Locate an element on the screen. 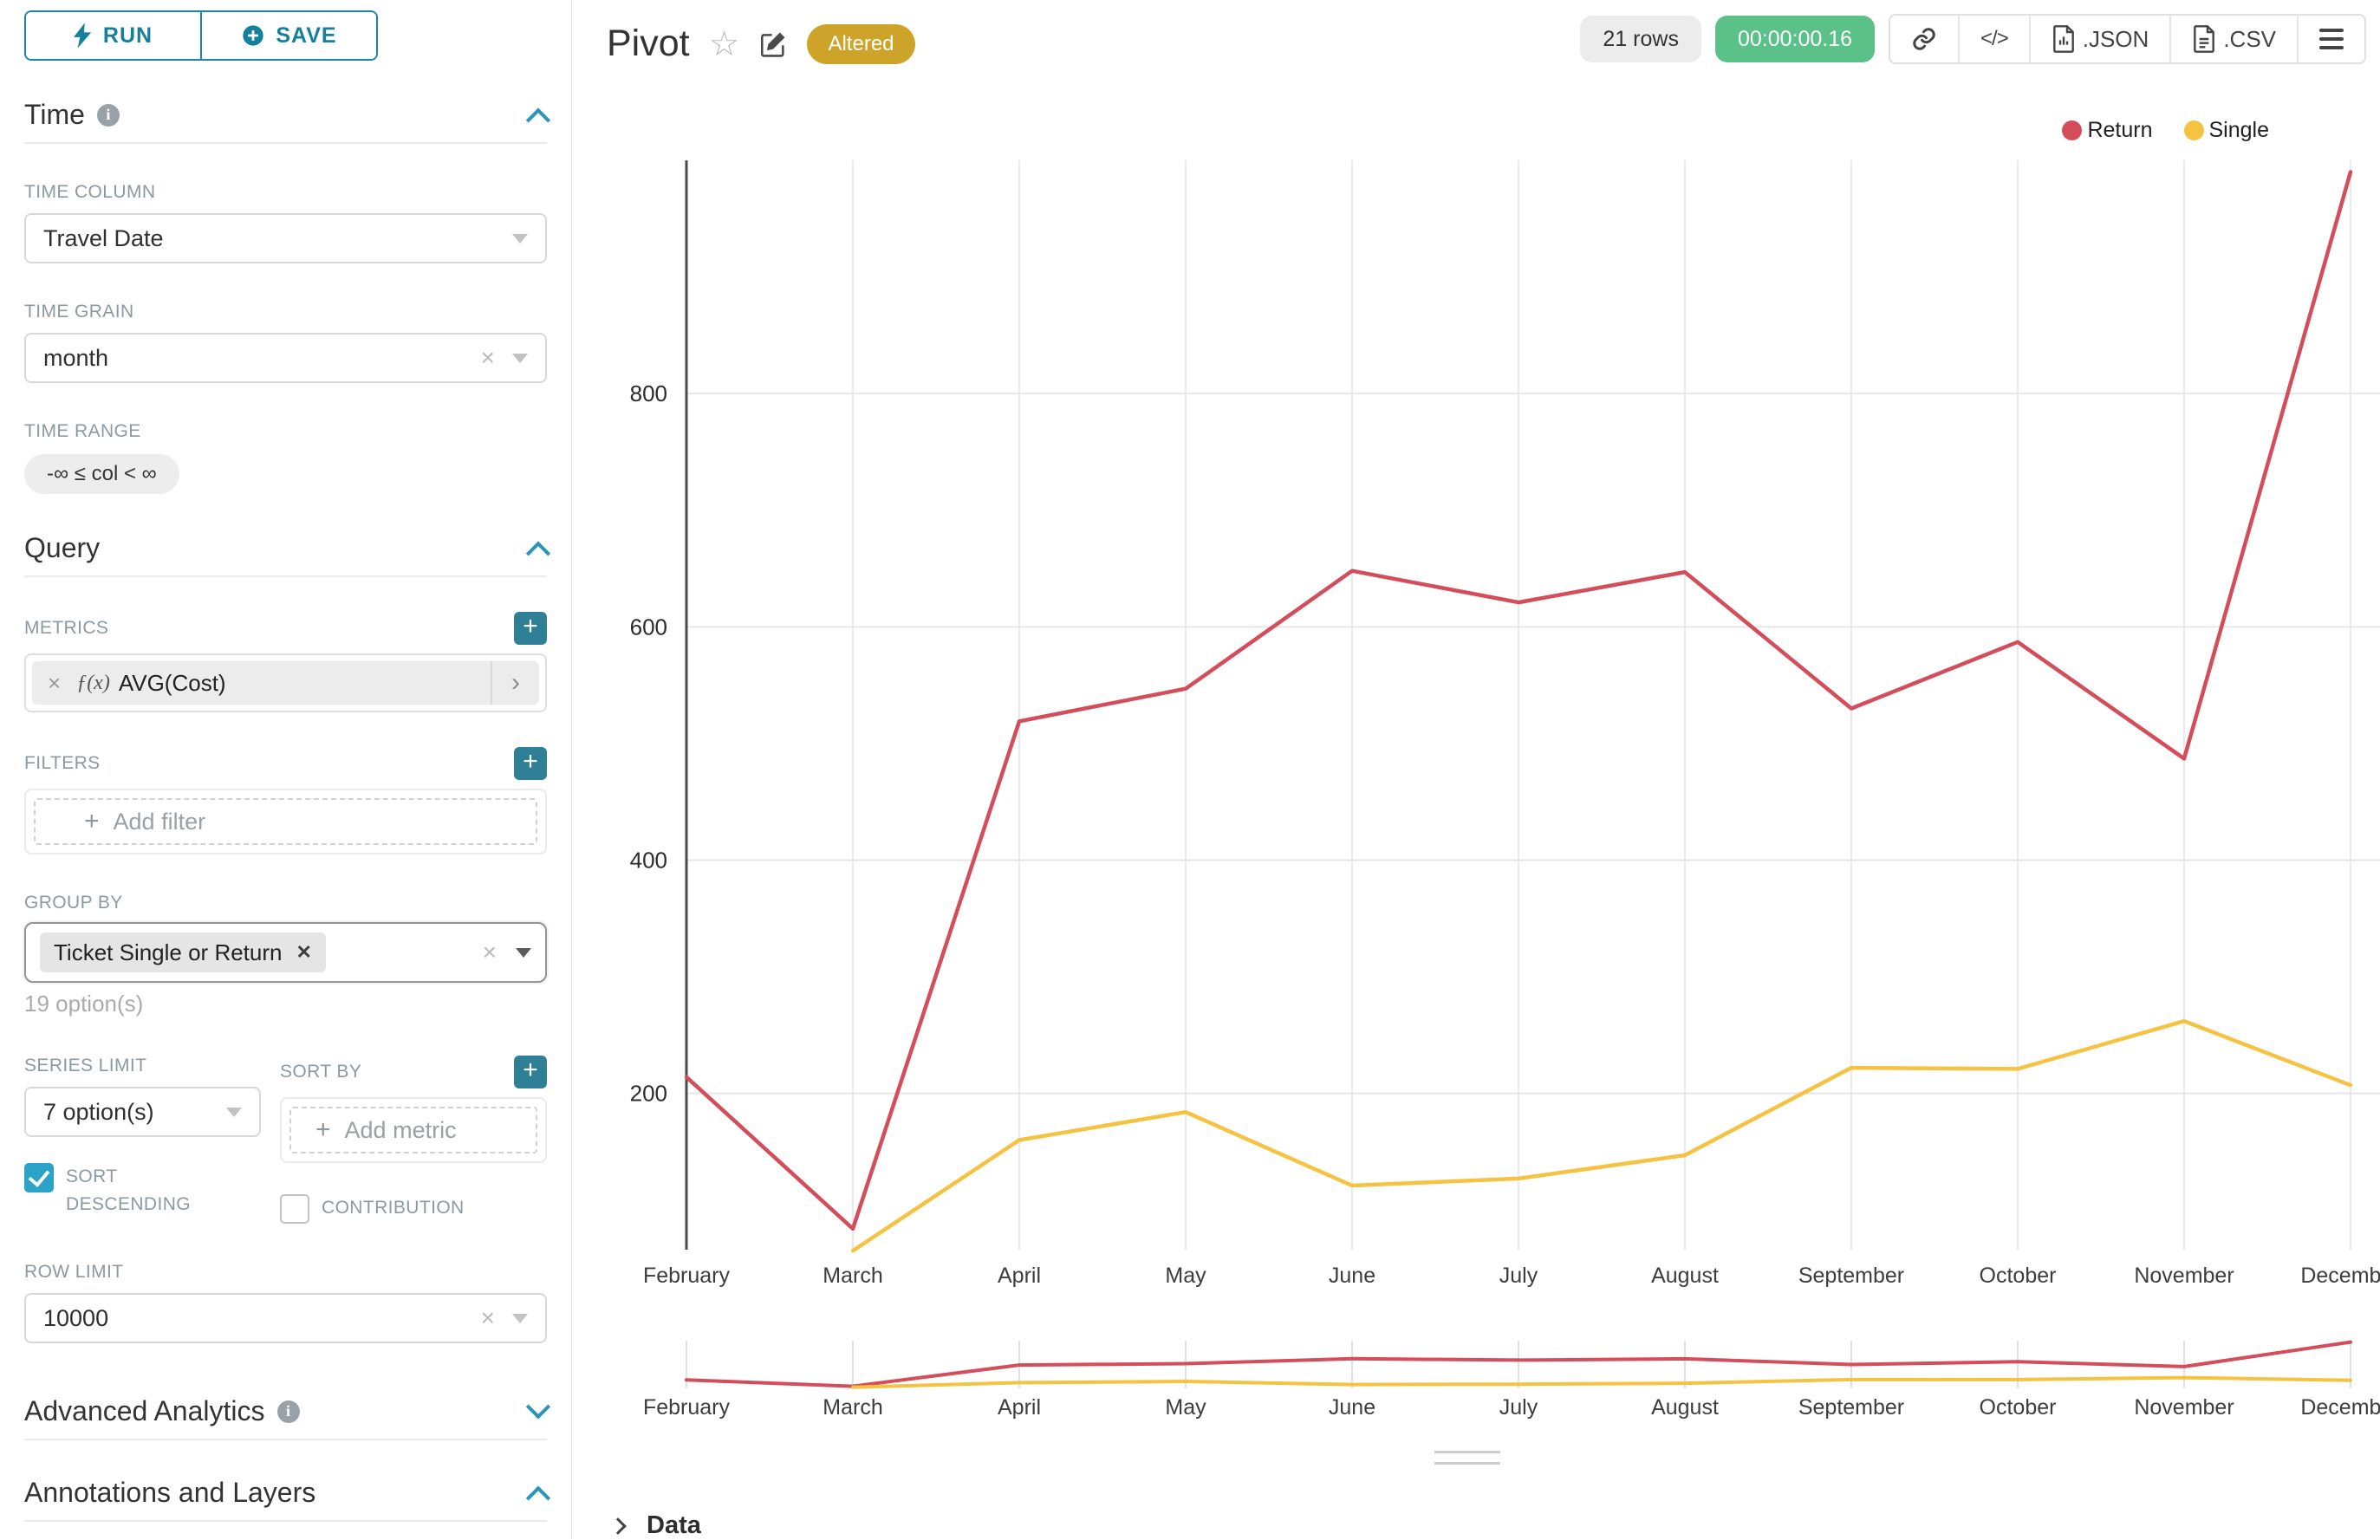  series-limit-label: SERIES LIMIT is located at coordinates (85, 1065).